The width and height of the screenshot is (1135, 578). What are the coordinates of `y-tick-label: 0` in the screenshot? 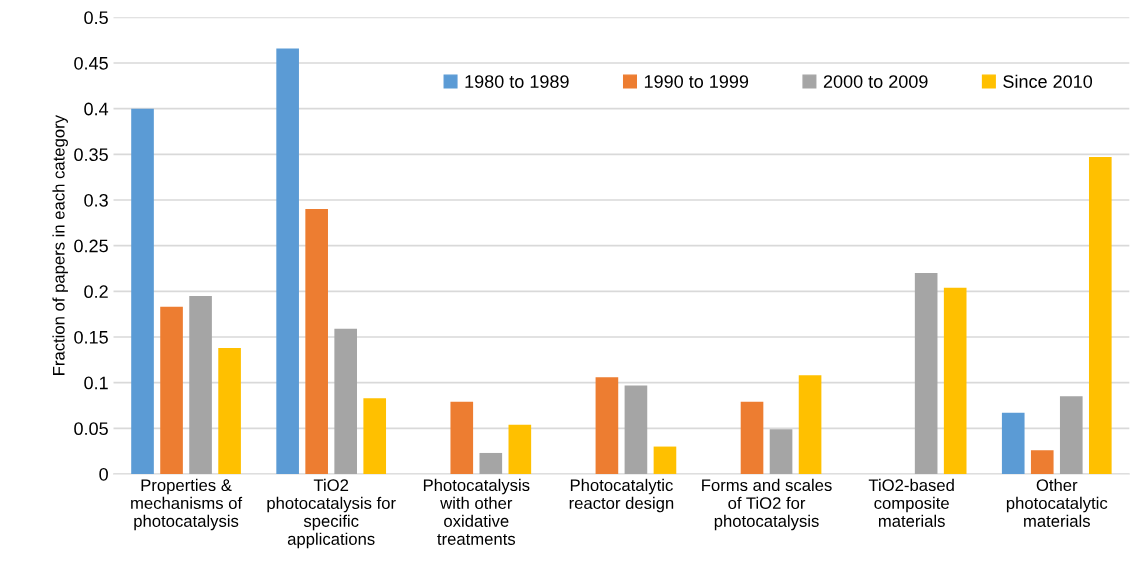 It's located at (103, 474).